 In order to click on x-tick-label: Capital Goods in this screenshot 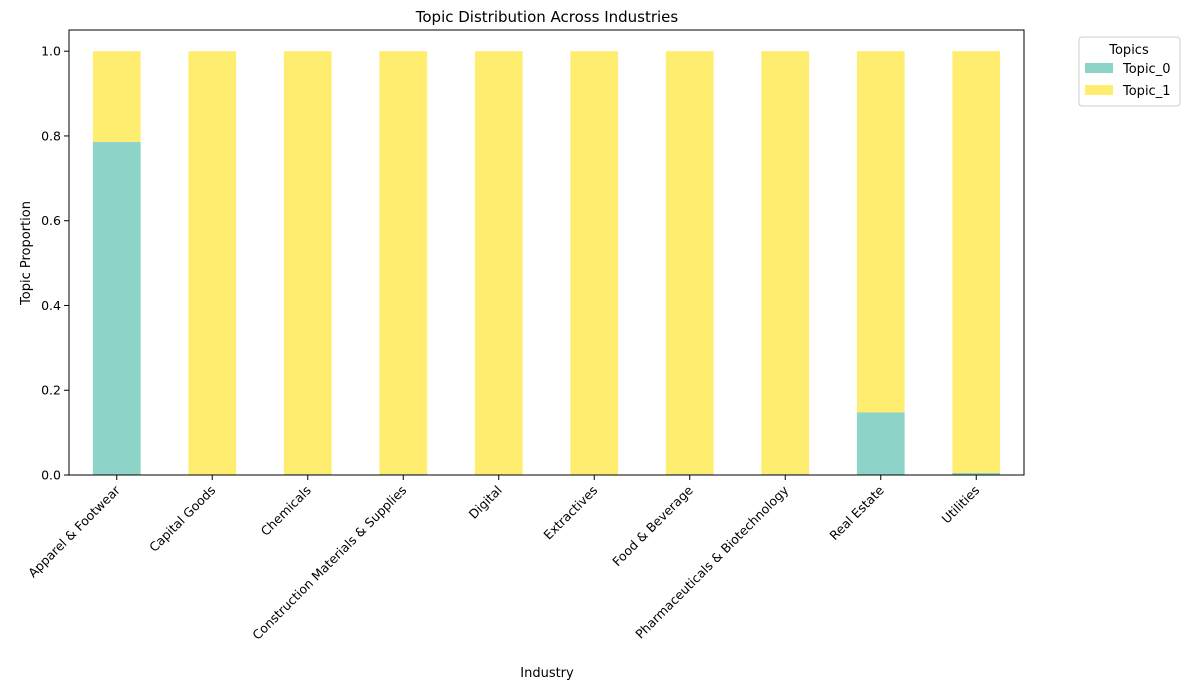, I will do `click(182, 519)`.